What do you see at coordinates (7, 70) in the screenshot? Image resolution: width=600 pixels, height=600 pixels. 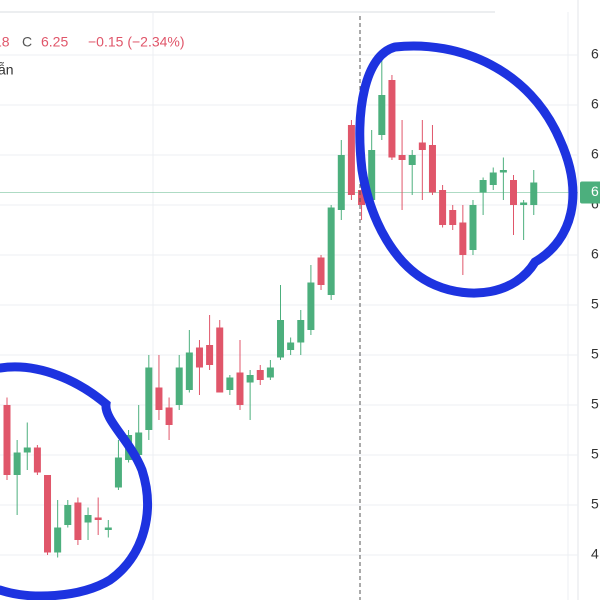 I see `subtitle: ẫn` at bounding box center [7, 70].